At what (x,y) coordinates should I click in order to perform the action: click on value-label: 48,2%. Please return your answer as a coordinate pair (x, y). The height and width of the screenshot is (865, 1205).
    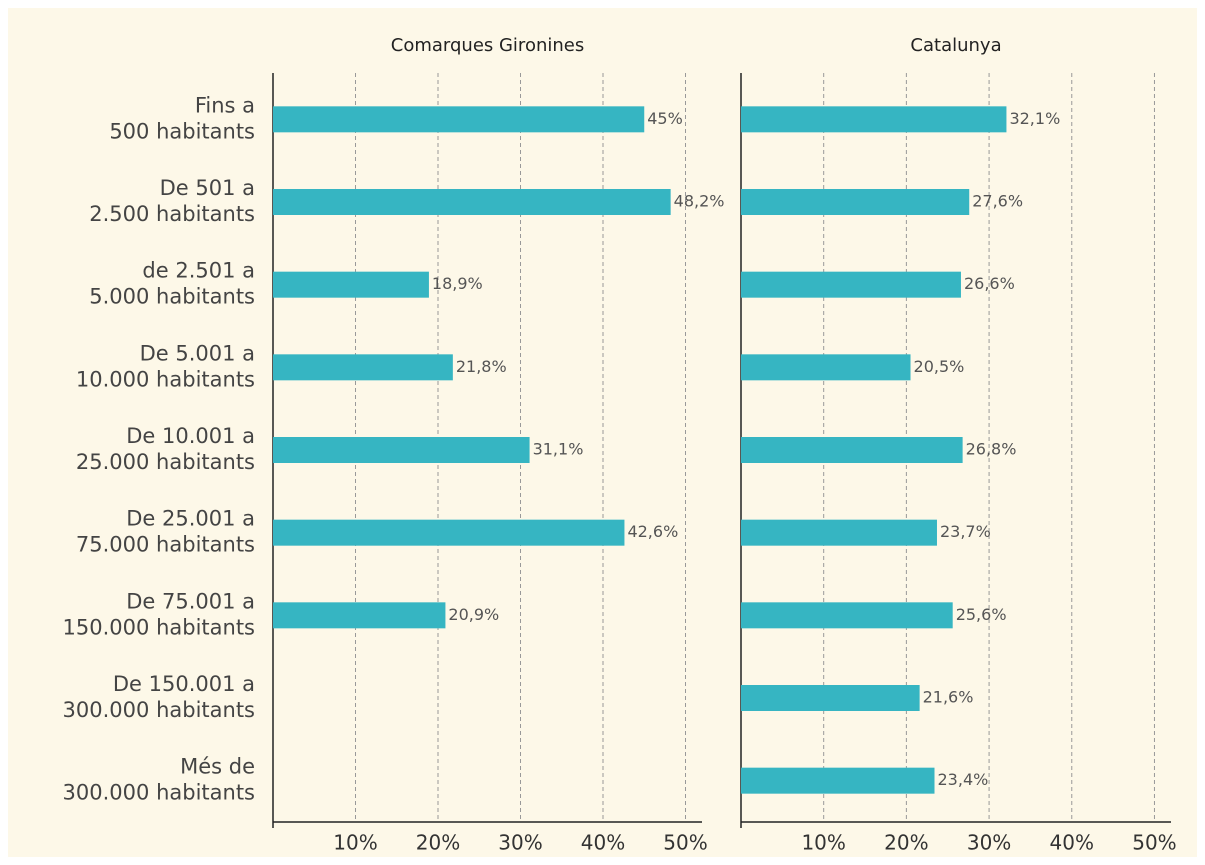
    Looking at the image, I should click on (699, 201).